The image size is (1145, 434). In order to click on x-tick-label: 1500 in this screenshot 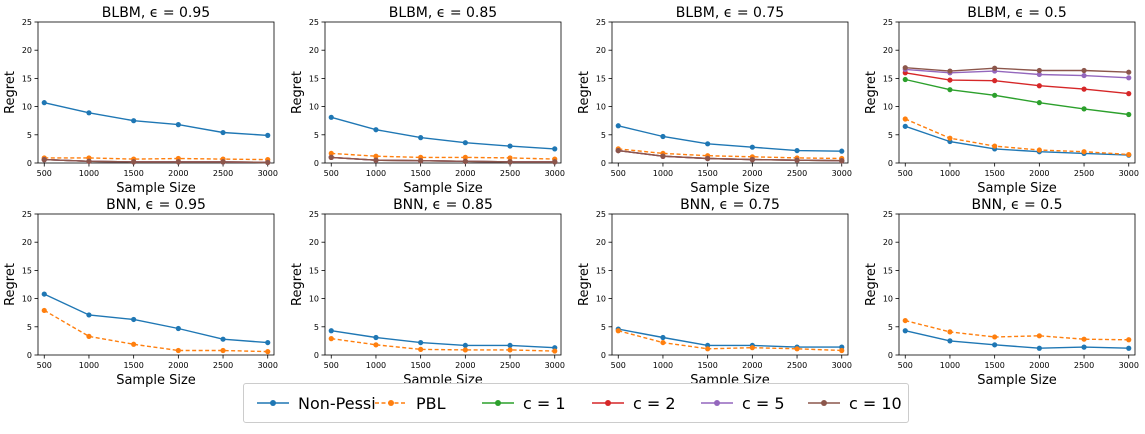, I will do `click(420, 365)`.